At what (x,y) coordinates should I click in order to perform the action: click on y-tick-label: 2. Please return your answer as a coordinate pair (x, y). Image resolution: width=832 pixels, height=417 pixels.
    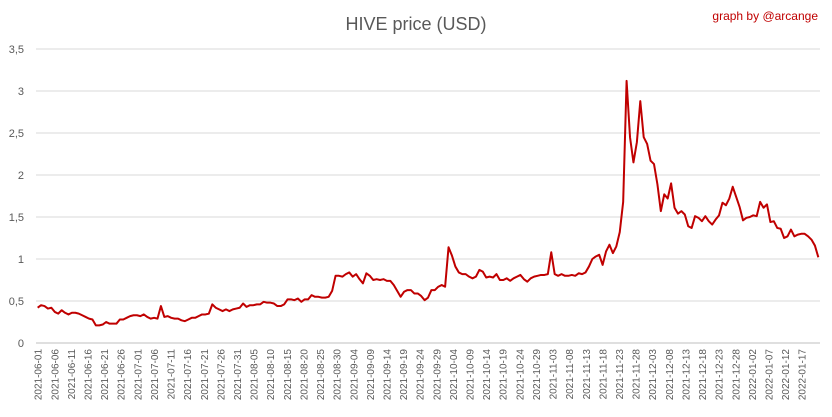
    Looking at the image, I should click on (21, 176).